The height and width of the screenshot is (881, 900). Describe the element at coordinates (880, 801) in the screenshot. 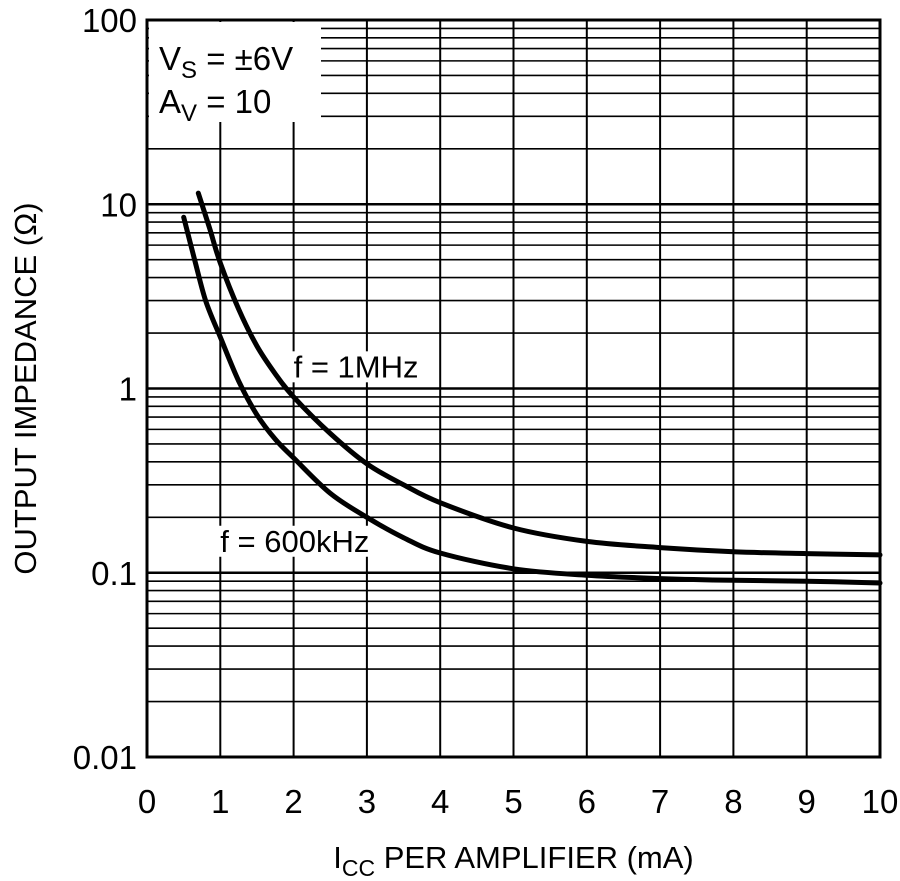

I see `x-tick-label: 10` at that location.